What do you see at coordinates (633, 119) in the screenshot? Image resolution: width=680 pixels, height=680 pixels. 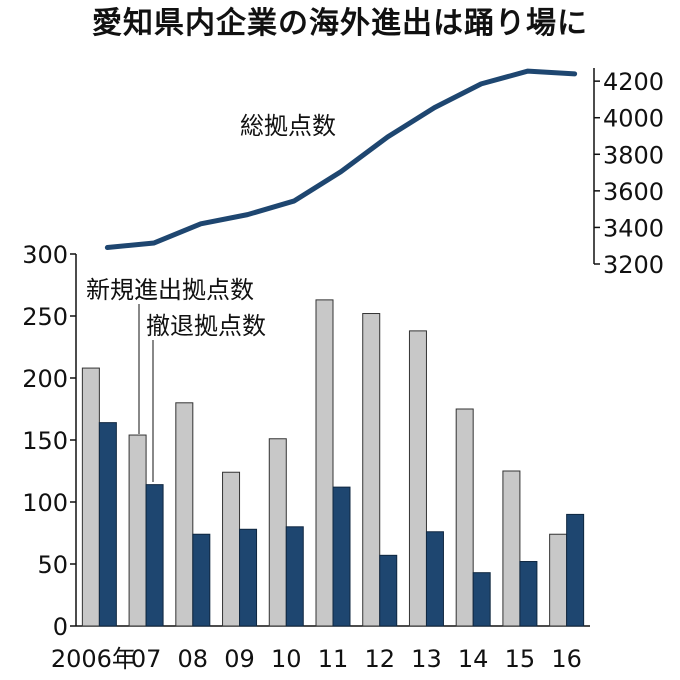 I see `right-axis-tick-label: 4000` at bounding box center [633, 119].